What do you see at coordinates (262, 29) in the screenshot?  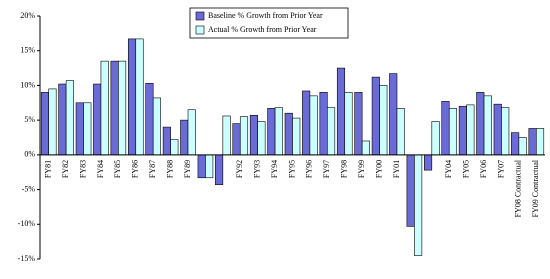 I see `legend-label: Actual % Growth from Prior Year` at bounding box center [262, 29].